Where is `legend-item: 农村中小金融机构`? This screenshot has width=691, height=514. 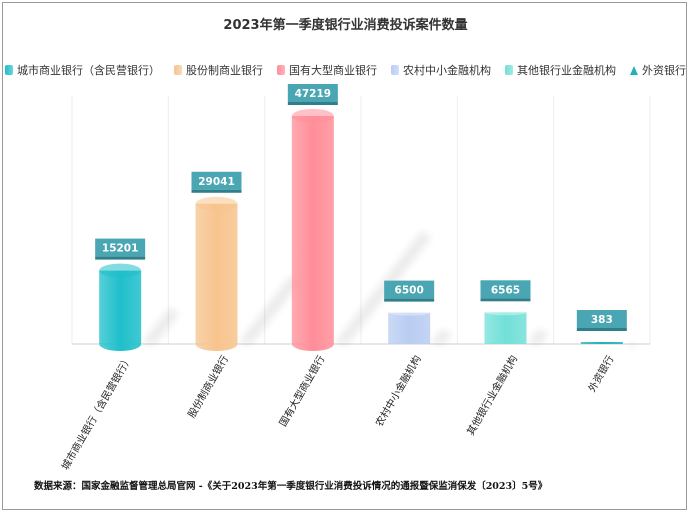
legend-item: 农村中小金融机构 is located at coordinates (441, 70).